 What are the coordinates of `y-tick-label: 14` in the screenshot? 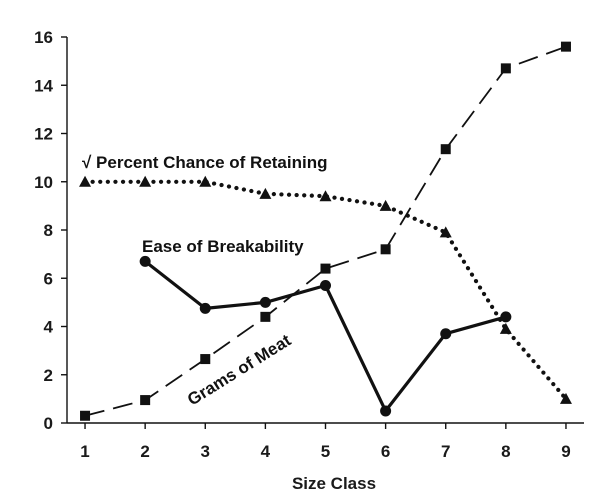 It's located at (43, 85).